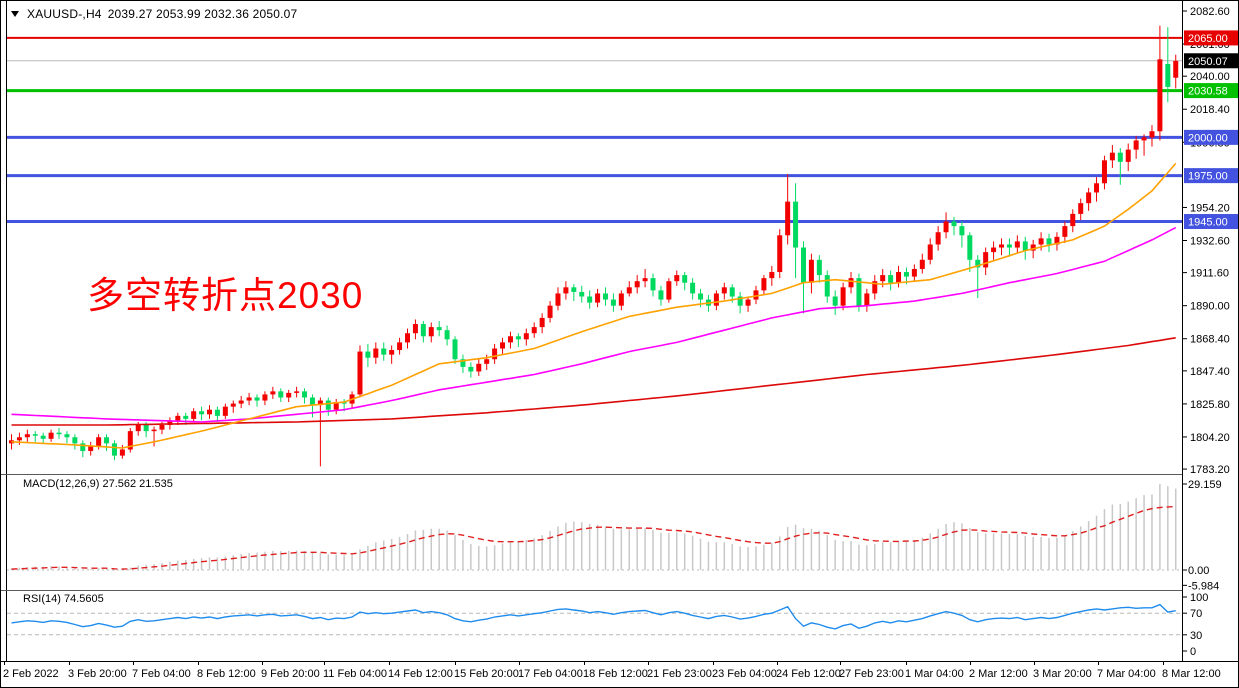 This screenshot has width=1239, height=688. What do you see at coordinates (1210, 77) in the screenshot?
I see `price-tick-label: 2040.00` at bounding box center [1210, 77].